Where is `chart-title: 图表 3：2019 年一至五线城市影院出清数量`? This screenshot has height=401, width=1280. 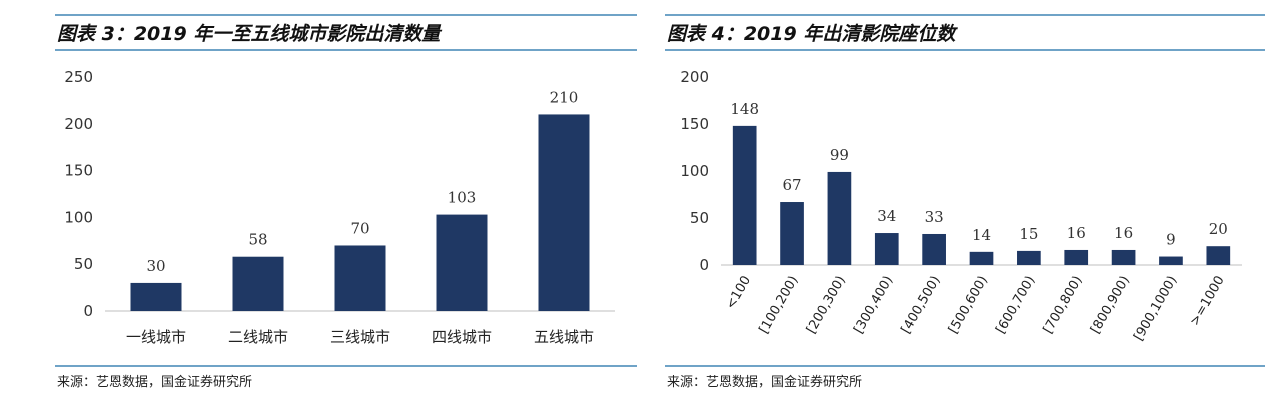 chart-title: 图表 3：2019 年一至五线城市影院出清数量 is located at coordinates (249, 34).